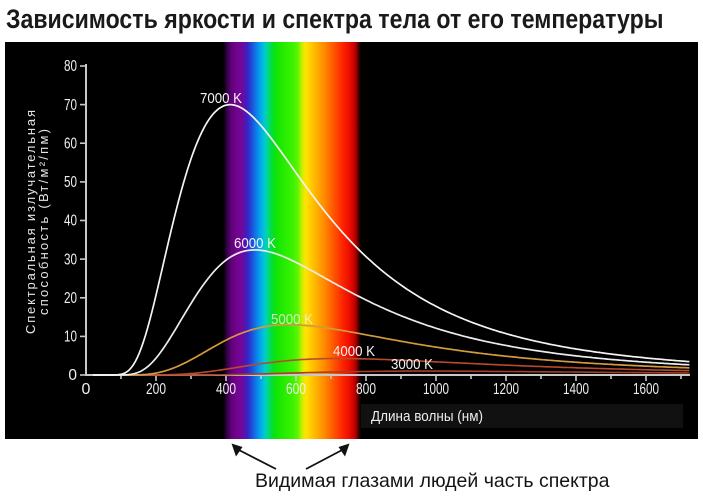  I want to click on svg-text: 6000 K, so click(255, 243).